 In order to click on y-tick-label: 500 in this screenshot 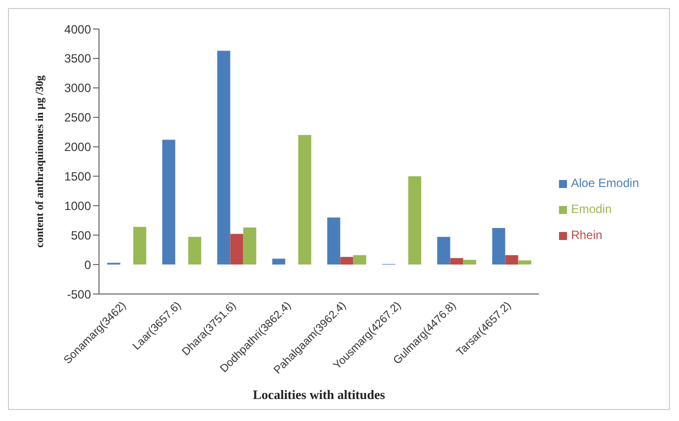, I will do `click(81, 235)`.